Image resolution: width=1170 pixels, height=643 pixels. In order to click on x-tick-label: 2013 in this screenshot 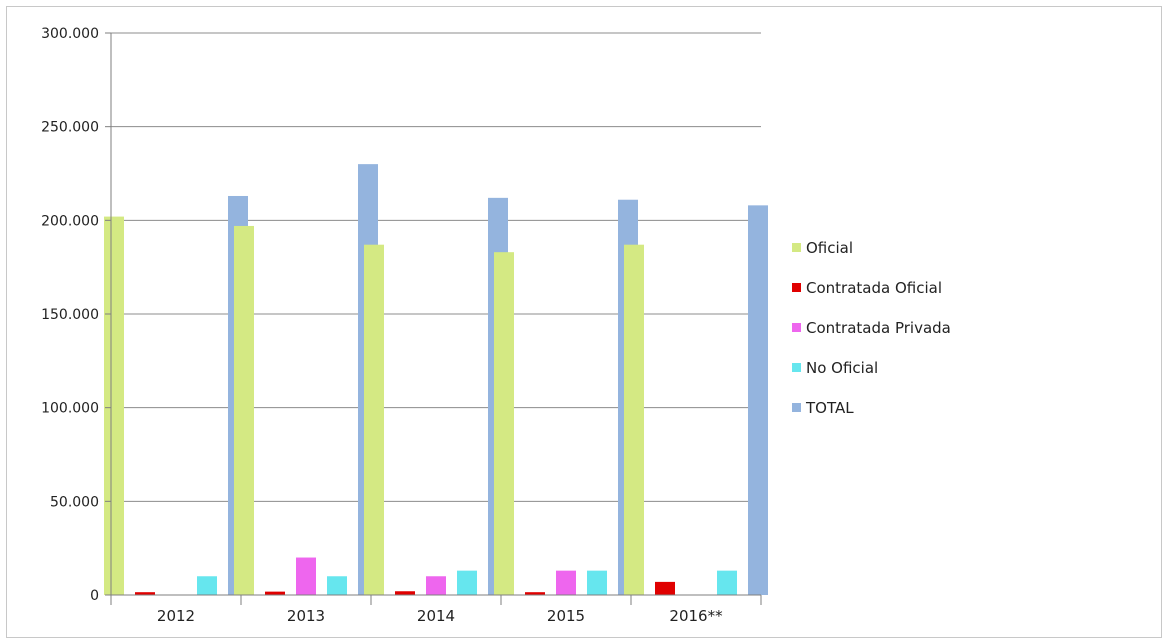, I will do `click(306, 616)`.